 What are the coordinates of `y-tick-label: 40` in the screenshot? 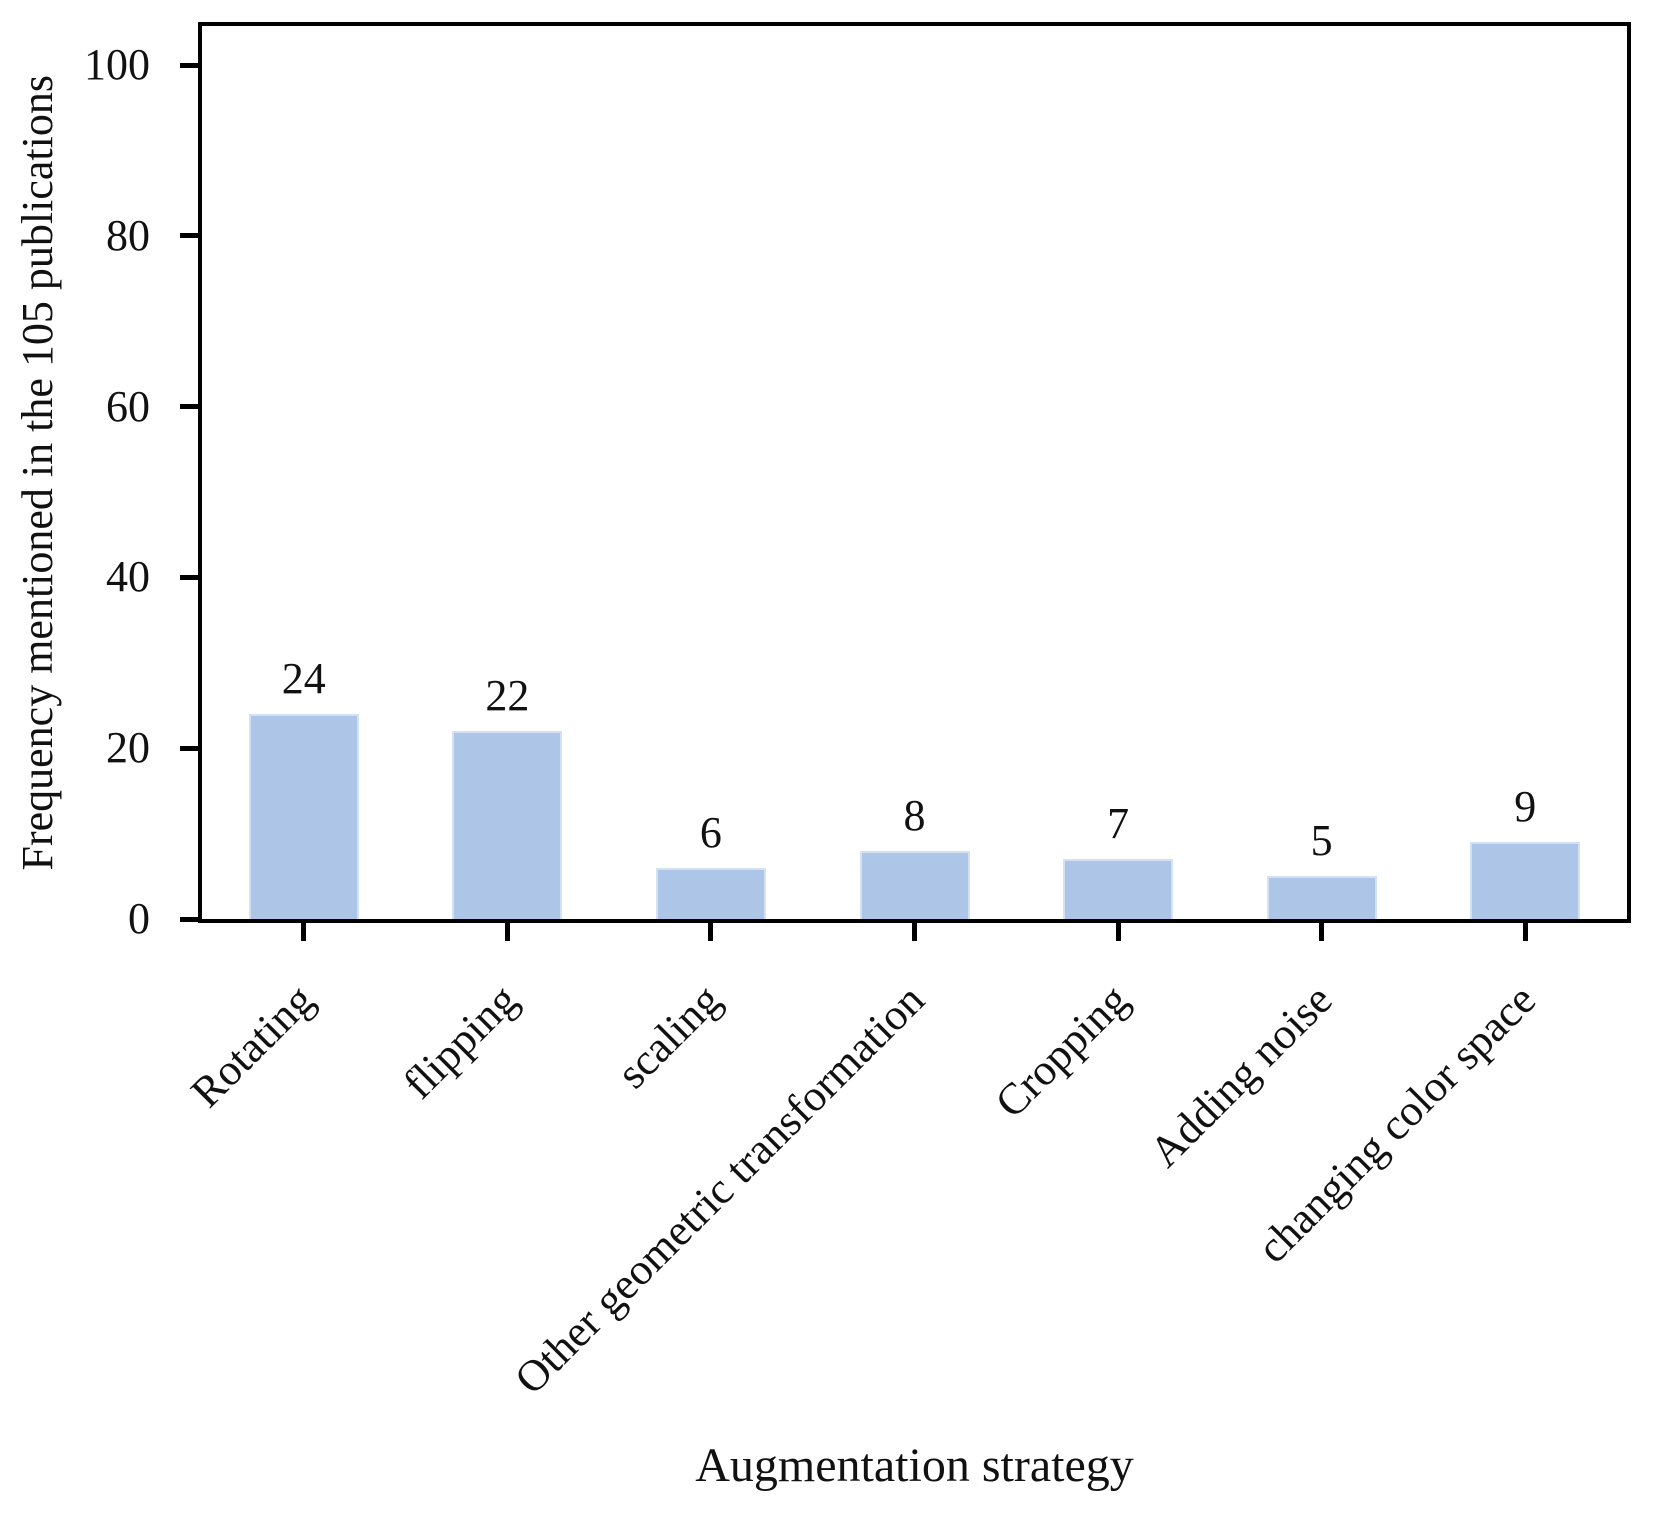 It's located at (128, 577).